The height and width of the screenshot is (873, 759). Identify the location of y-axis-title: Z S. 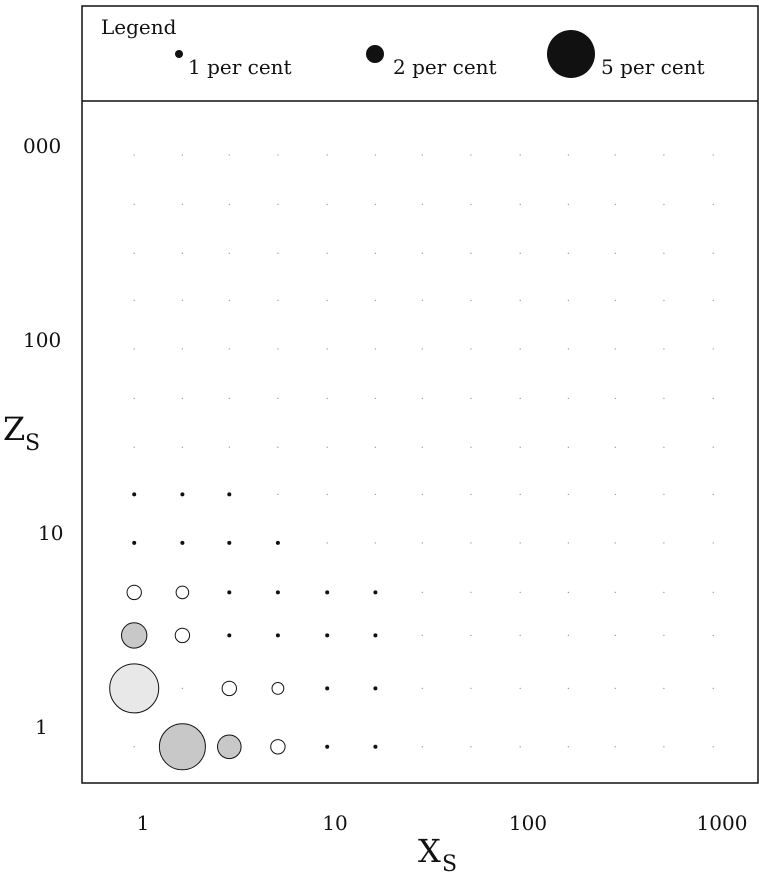
(21, 433).